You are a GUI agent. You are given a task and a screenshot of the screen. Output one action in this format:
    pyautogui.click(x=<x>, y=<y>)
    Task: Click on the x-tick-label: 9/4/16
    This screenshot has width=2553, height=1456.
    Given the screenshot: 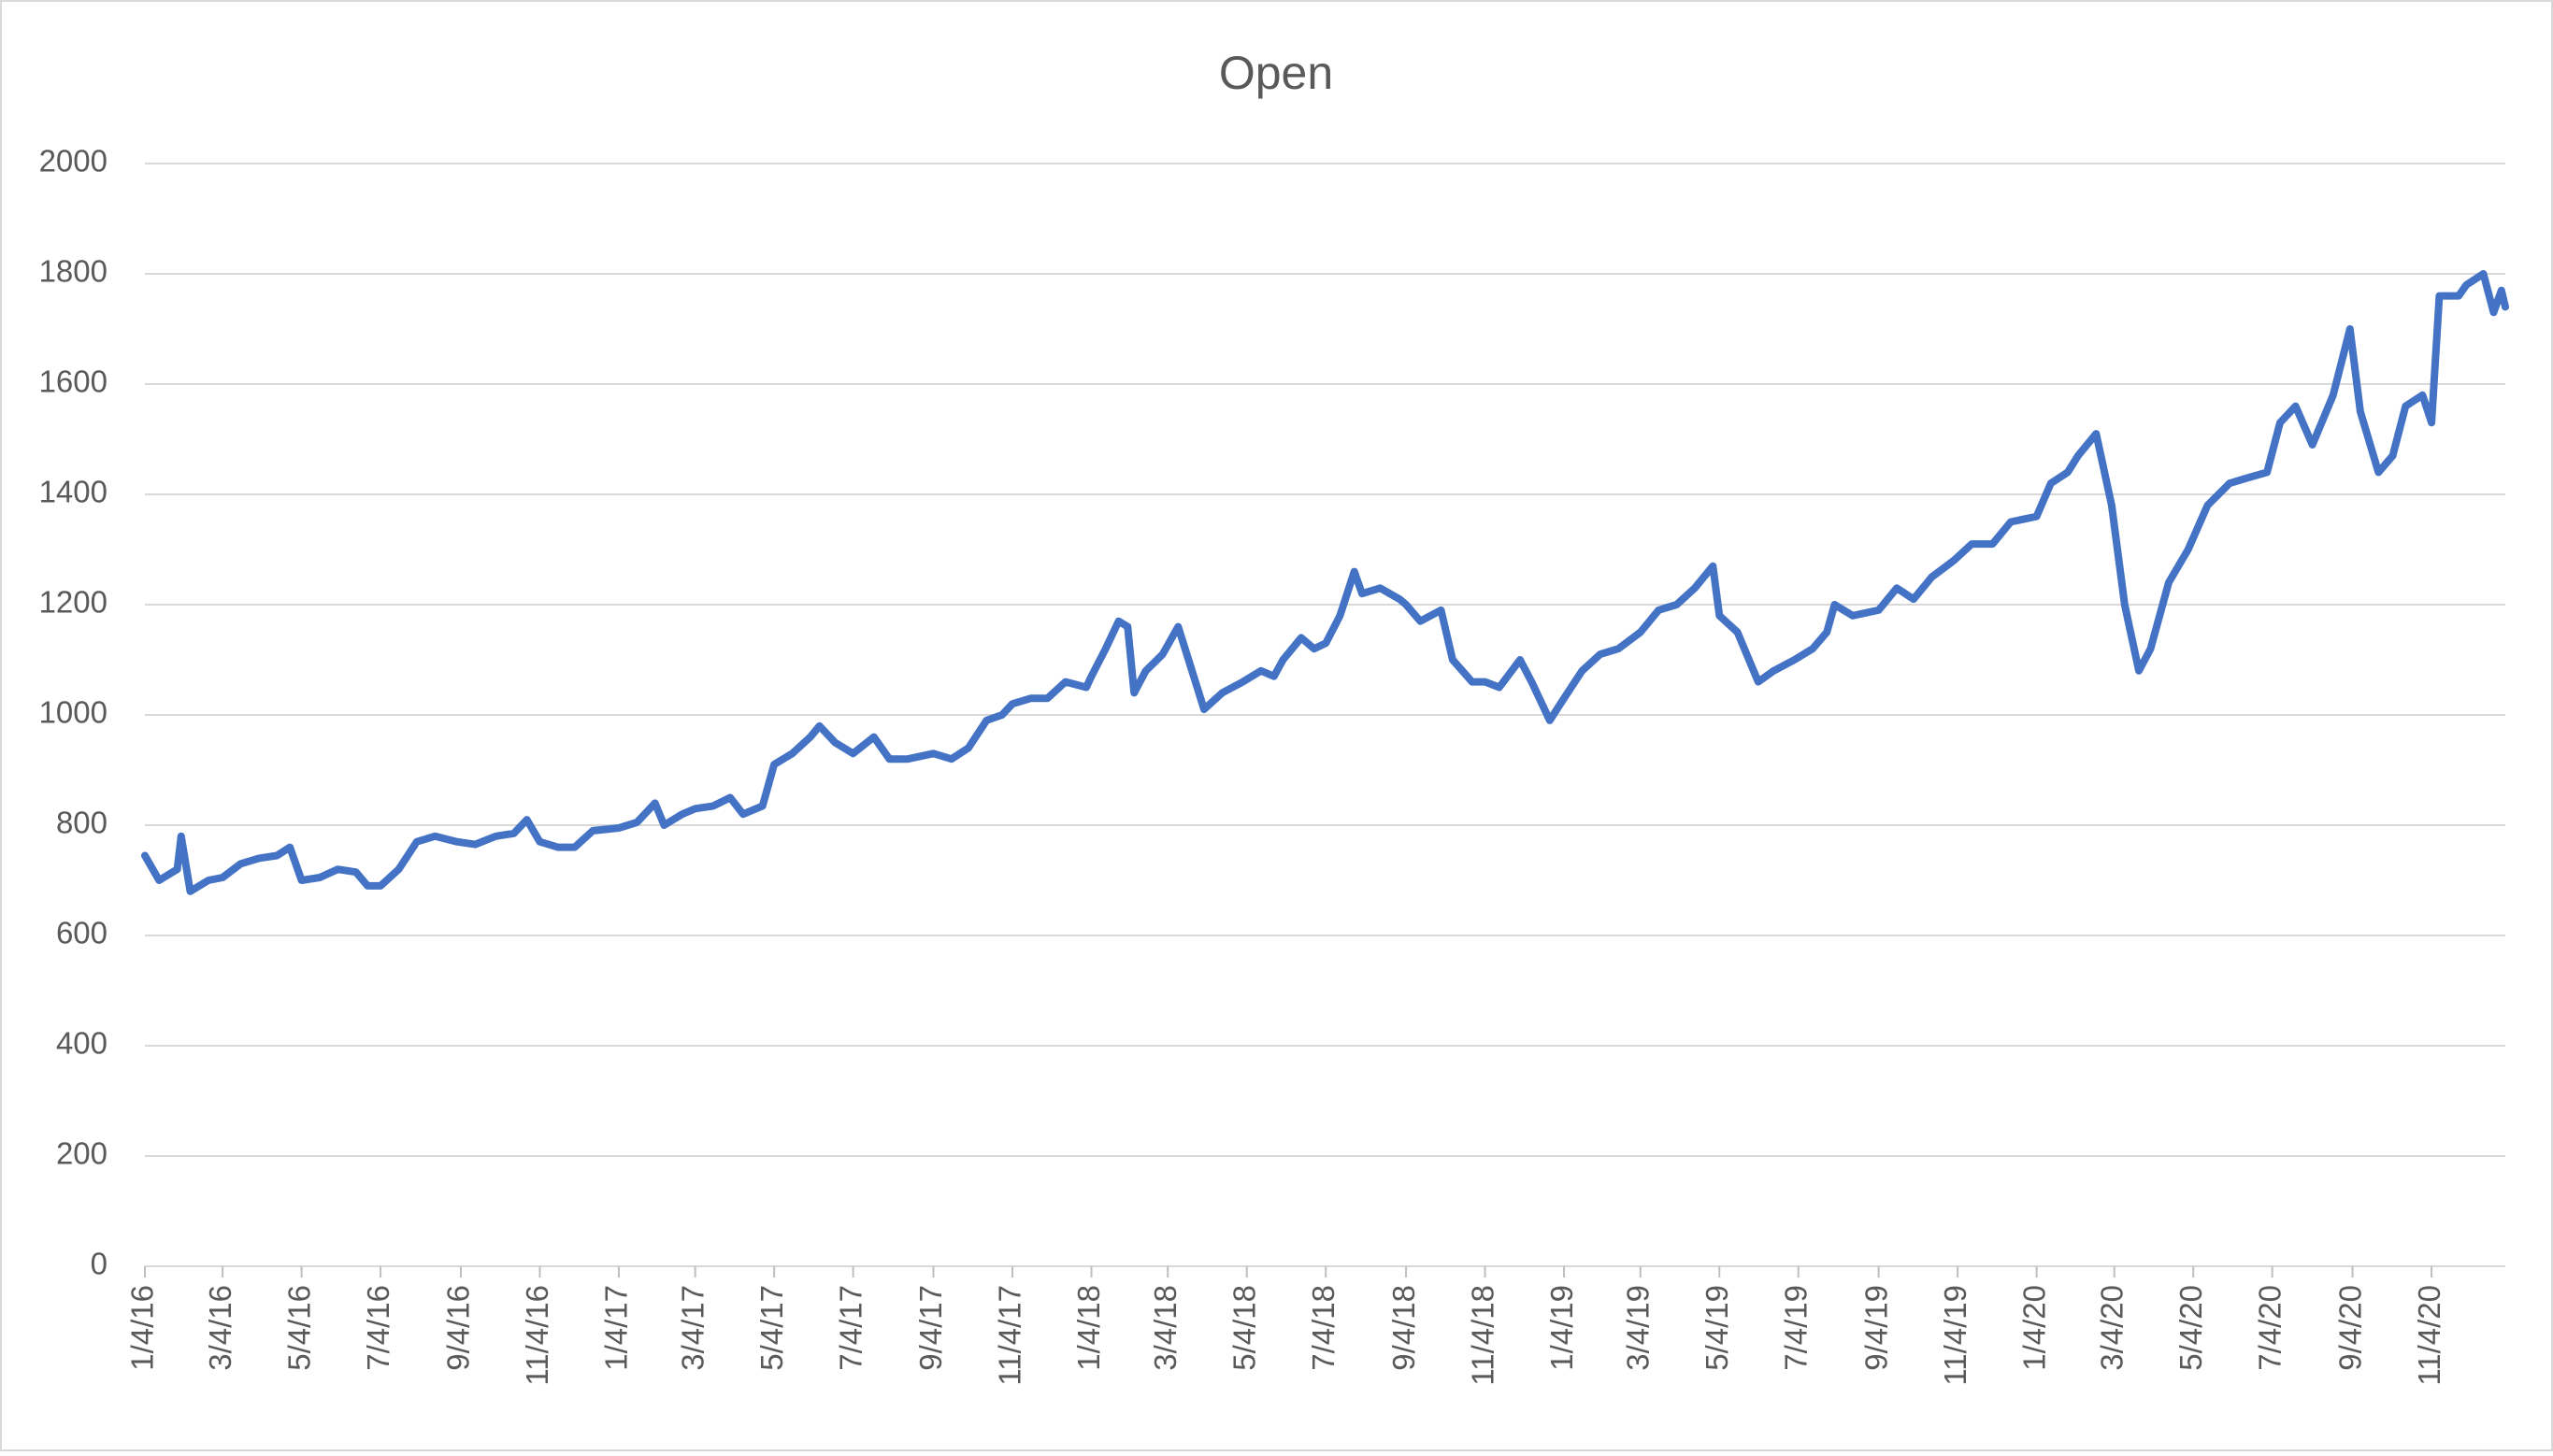 What is the action you would take?
    pyautogui.click(x=459, y=1328)
    